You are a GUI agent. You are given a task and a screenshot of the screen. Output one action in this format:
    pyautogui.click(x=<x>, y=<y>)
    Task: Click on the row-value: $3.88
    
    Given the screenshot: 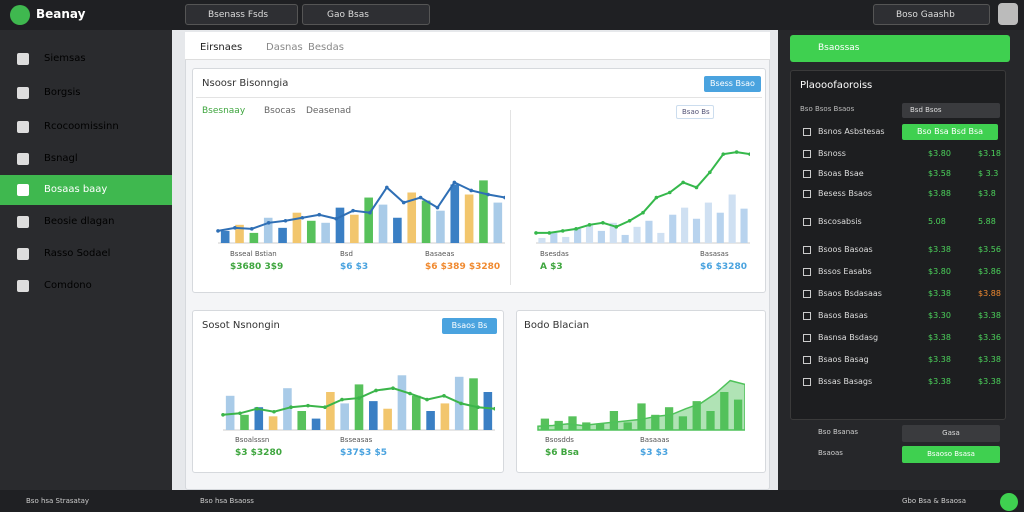 What is the action you would take?
    pyautogui.click(x=989, y=293)
    